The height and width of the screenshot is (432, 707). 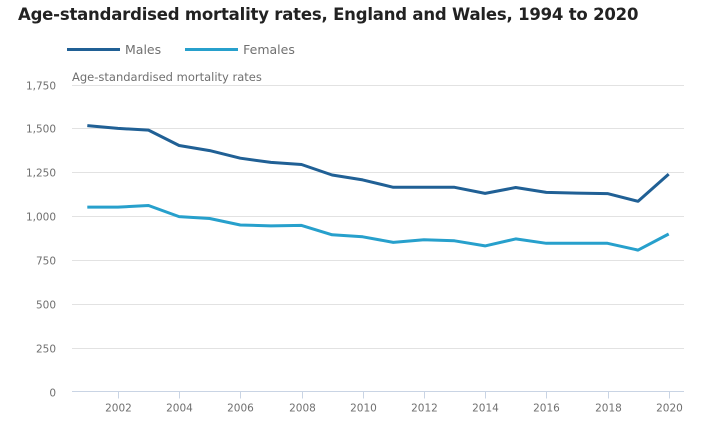 I want to click on data-point-females-2010, so click(x=362, y=236).